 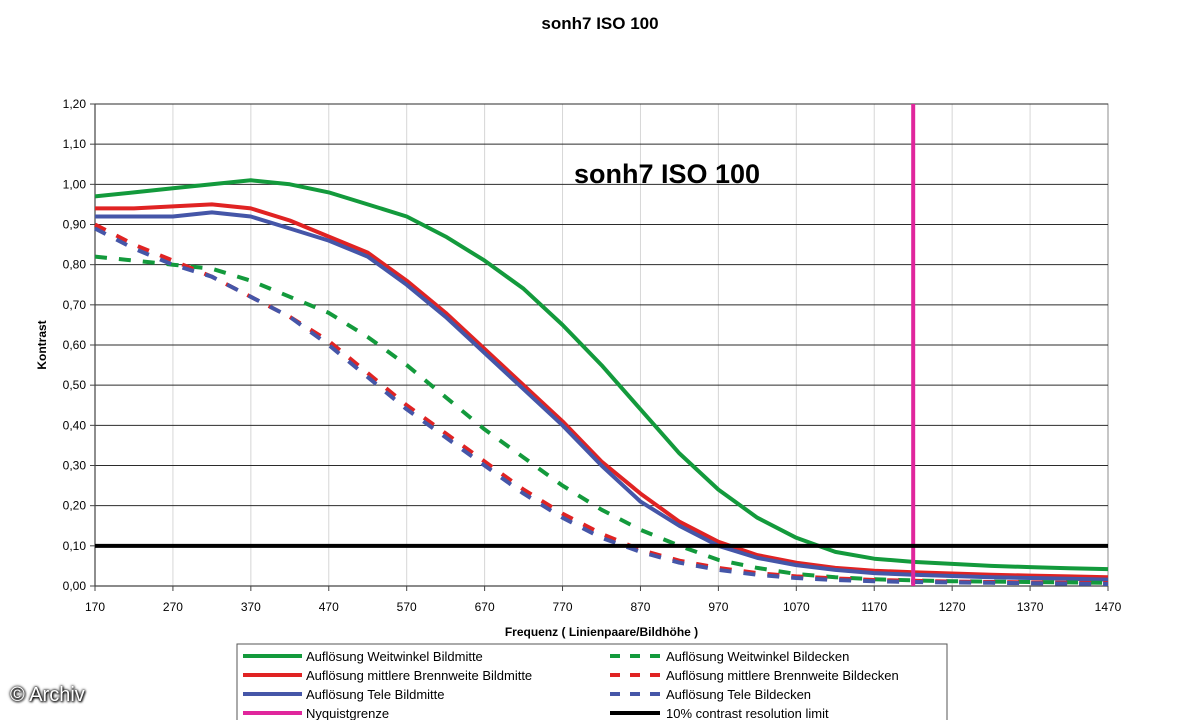 I want to click on x-tick-label: 870, so click(x=640, y=607).